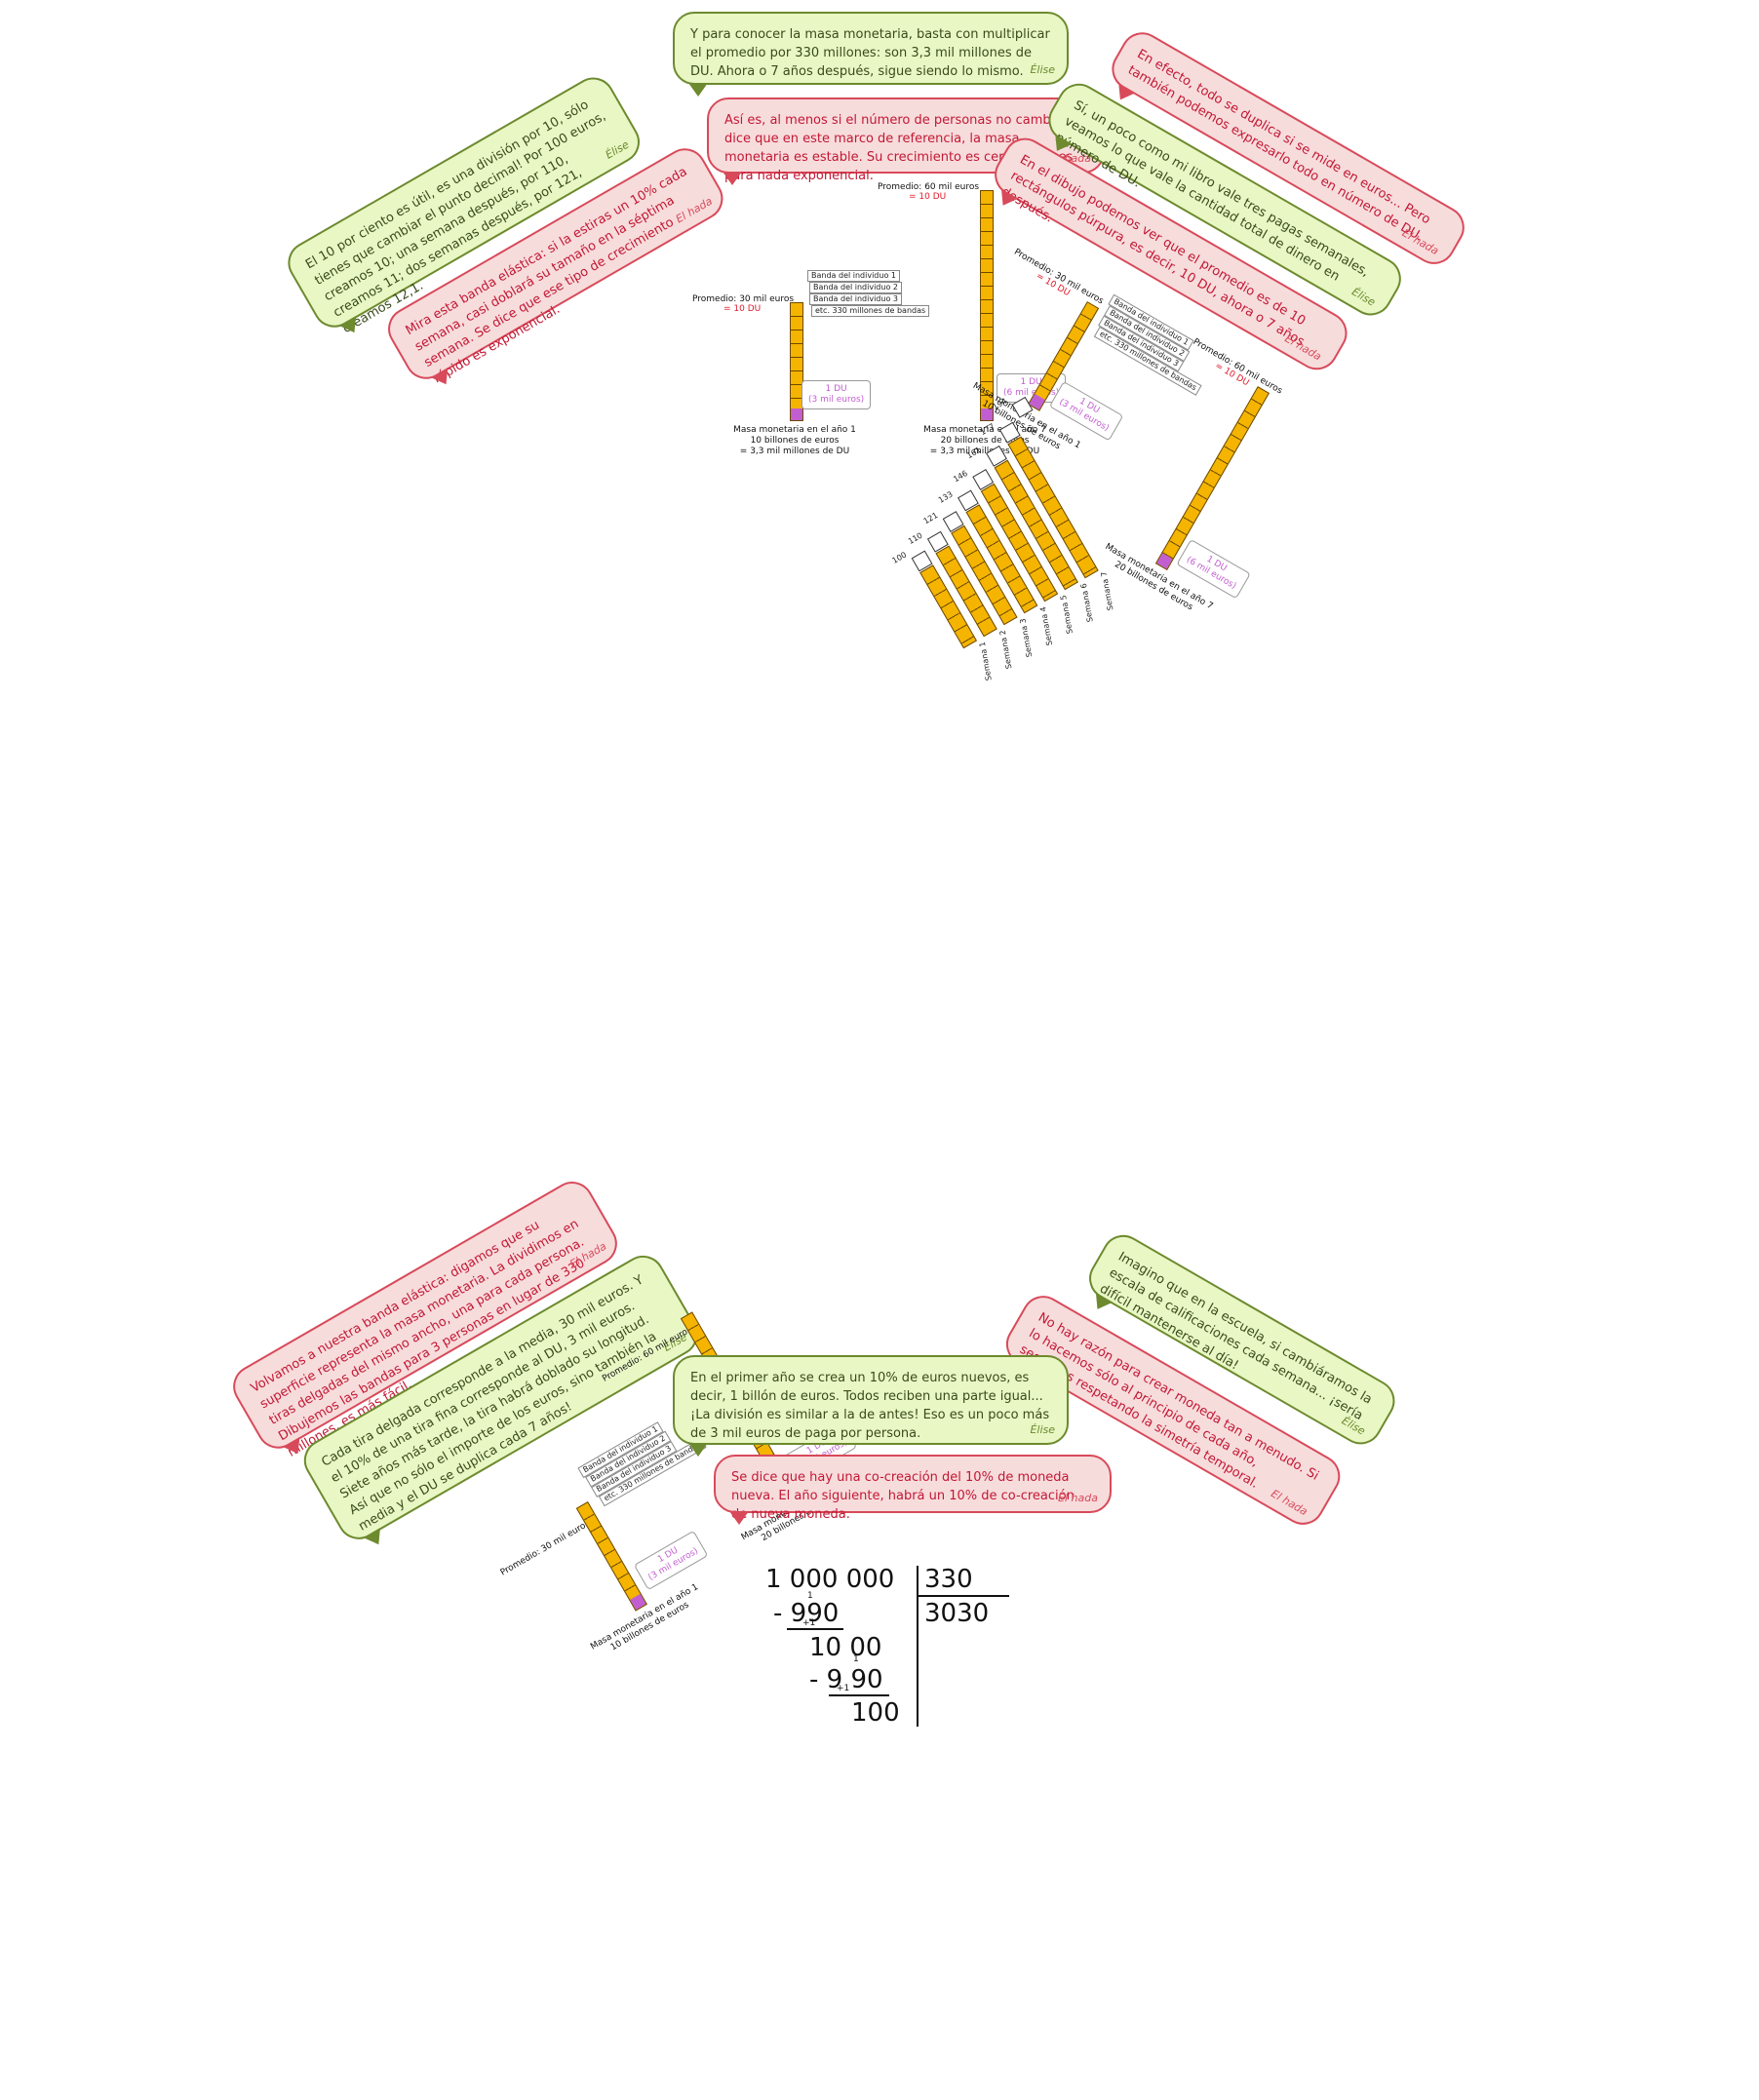 The width and height of the screenshot is (1759, 2100). Describe the element at coordinates (855, 288) in the screenshot. I see `band-tag-2: Banda del individuo 2` at that location.